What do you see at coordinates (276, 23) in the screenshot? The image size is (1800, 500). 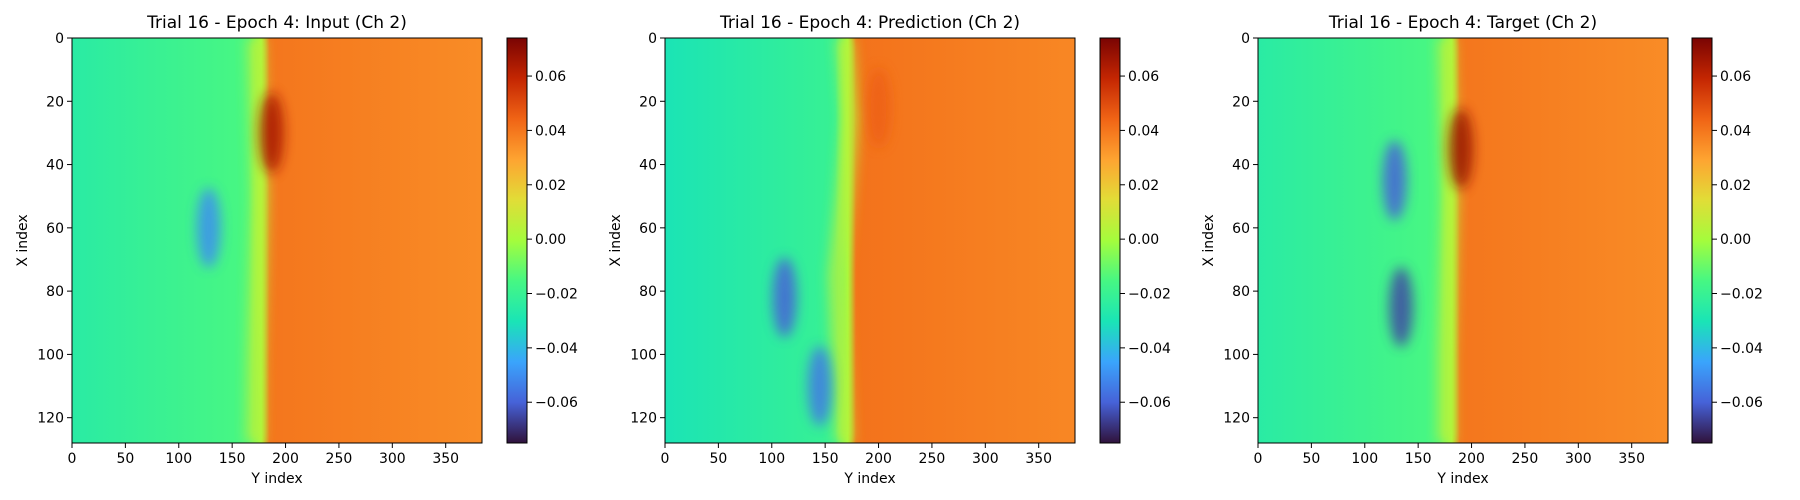 I see `panel-title: Trial 16 - Epoch 4: Input (Ch 2)` at bounding box center [276, 23].